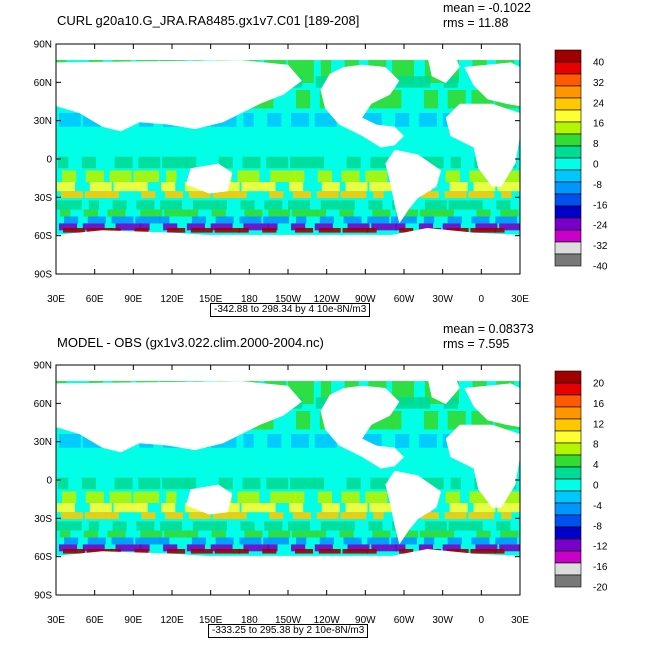 The height and width of the screenshot is (647, 647). What do you see at coordinates (476, 23) in the screenshot?
I see `panel-1-rms: rms = 11.88` at bounding box center [476, 23].